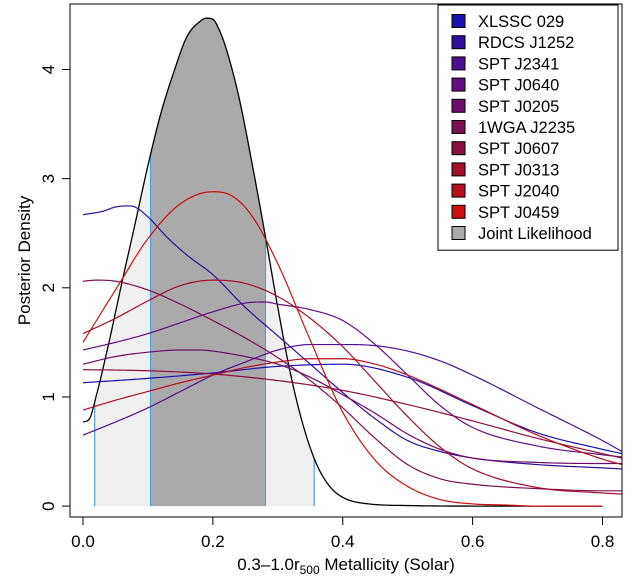  What do you see at coordinates (526, 43) in the screenshot?
I see `legend-label: RDCS J1252` at bounding box center [526, 43].